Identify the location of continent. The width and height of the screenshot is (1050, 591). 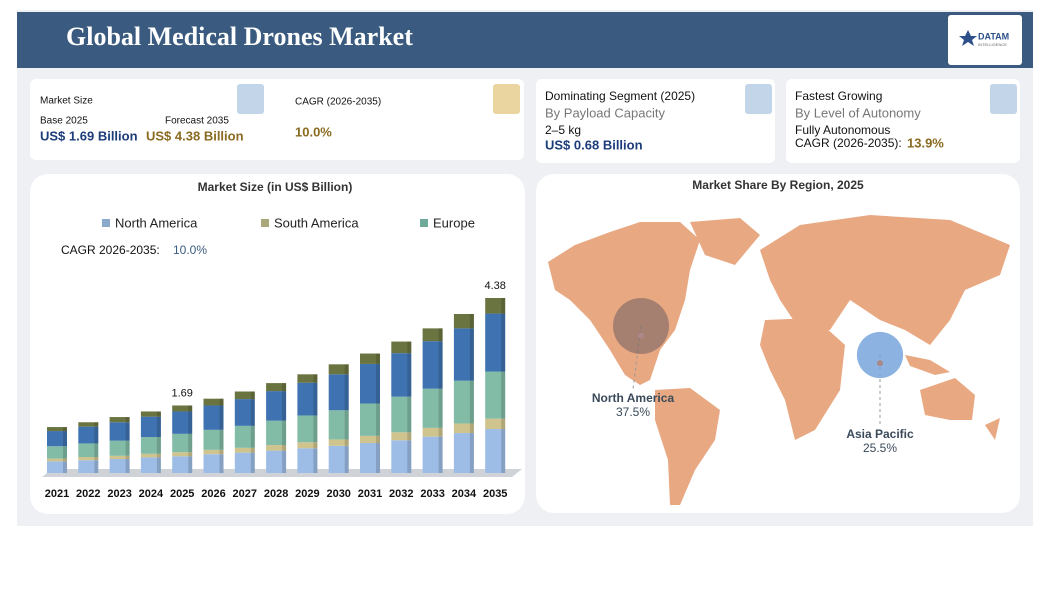
(725, 241).